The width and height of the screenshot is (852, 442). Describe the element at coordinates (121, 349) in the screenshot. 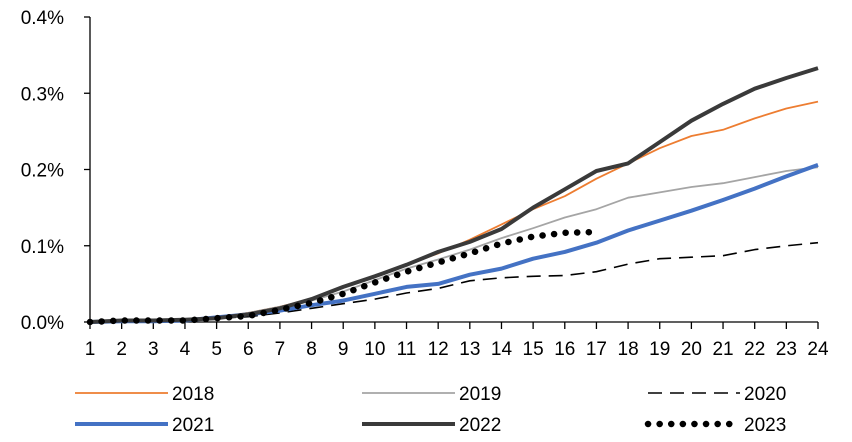

I see `x-tick-label: 2` at that location.